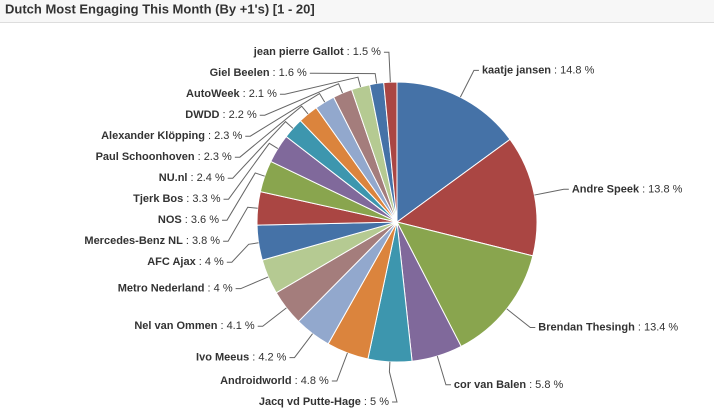 This screenshot has height=412, width=714. I want to click on label-name: AFC Ajax, so click(171, 262).